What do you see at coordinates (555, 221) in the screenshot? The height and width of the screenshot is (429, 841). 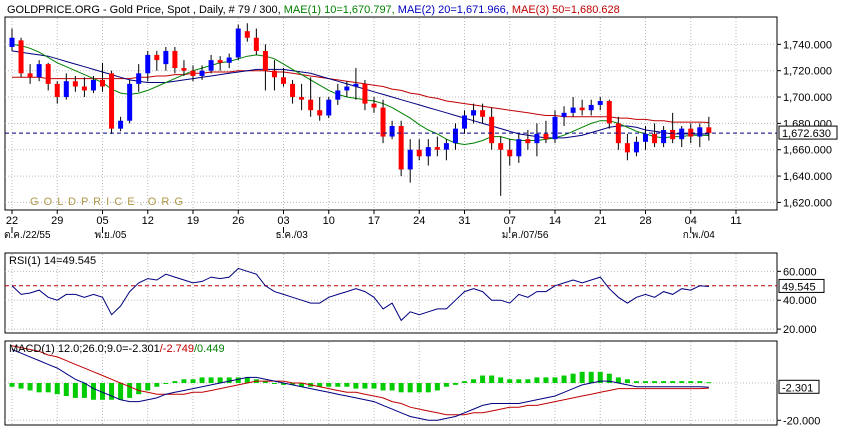 I see `x-tick-label: 14` at bounding box center [555, 221].